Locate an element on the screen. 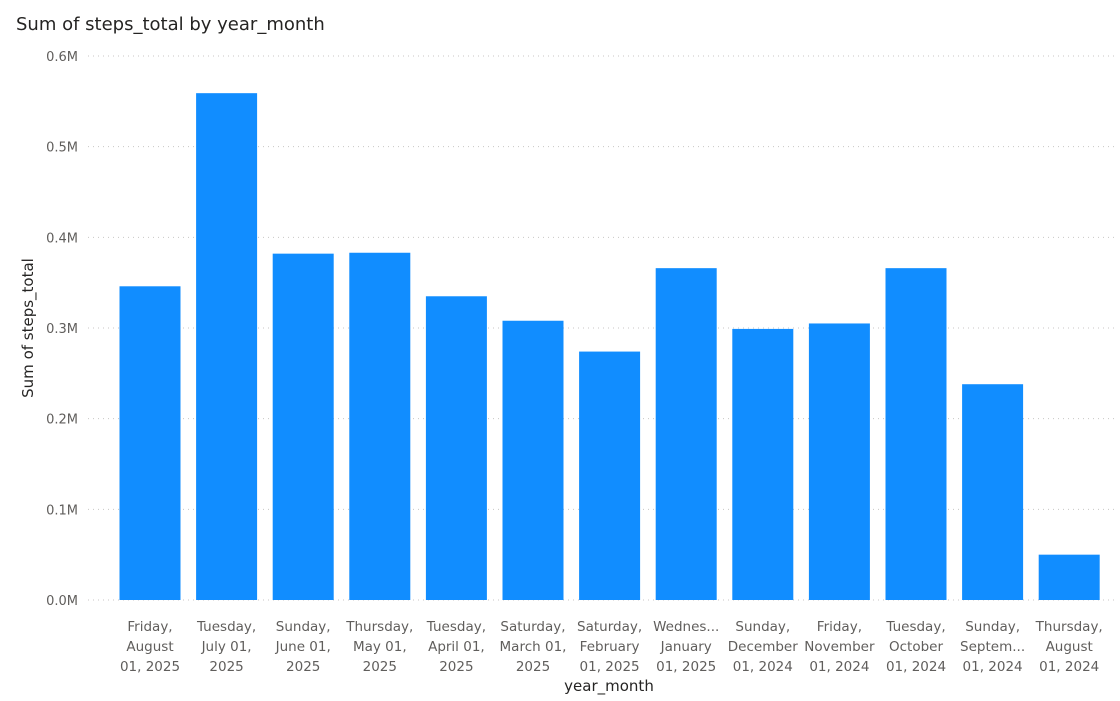 The height and width of the screenshot is (701, 1120). y-axis-title: Sum of steps_total is located at coordinates (28, 328).